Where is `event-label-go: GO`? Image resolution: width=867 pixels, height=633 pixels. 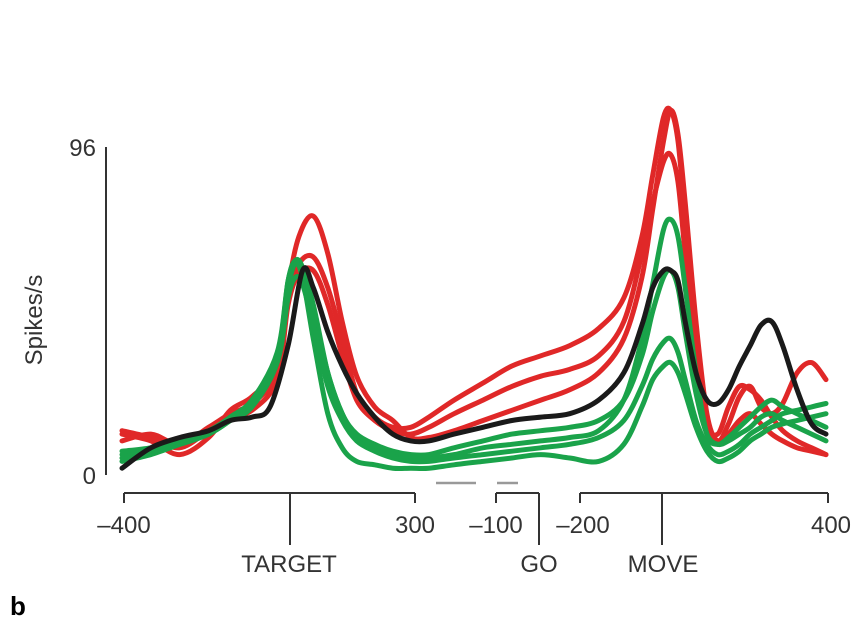 event-label-go: GO is located at coordinates (538, 564).